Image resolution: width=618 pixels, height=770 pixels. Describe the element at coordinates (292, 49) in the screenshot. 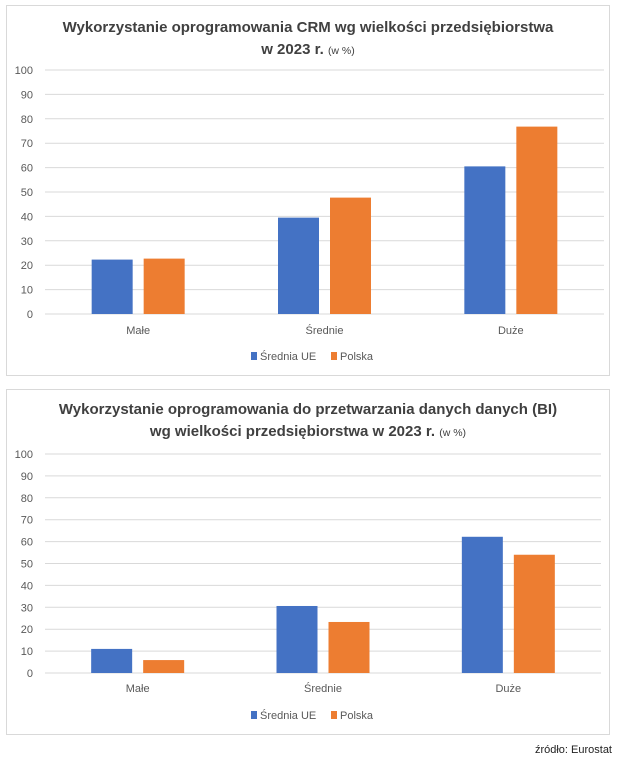

I see `title-line-2: w 2023 r.` at that location.